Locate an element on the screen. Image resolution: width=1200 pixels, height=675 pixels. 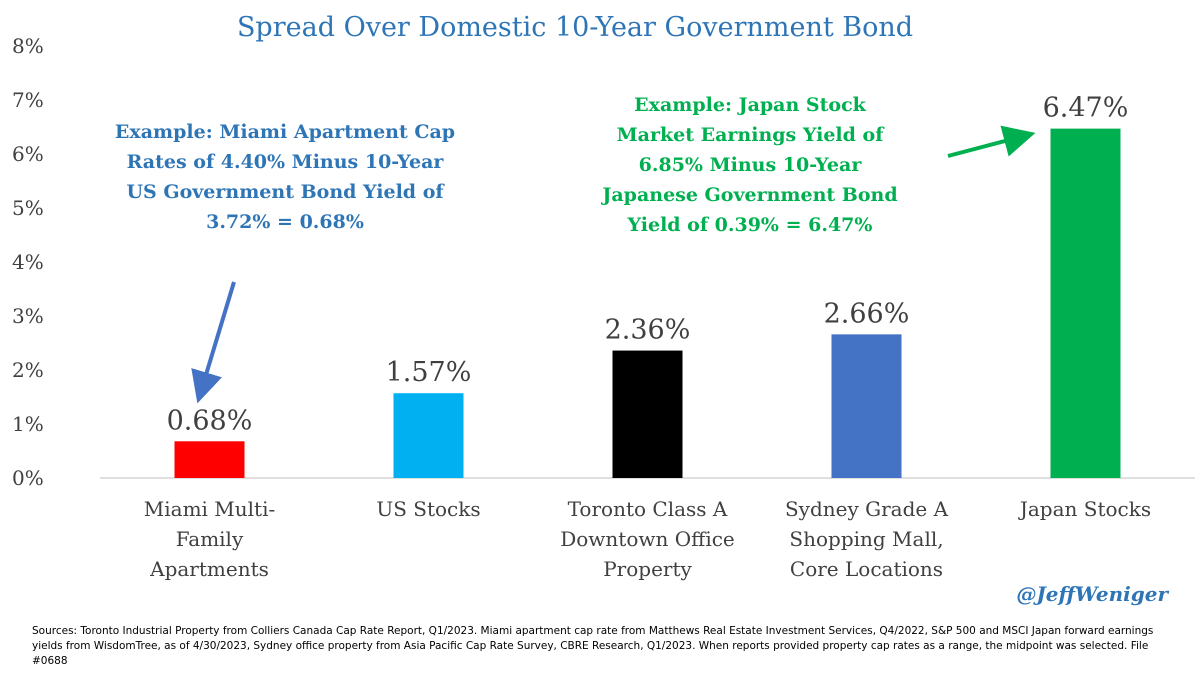
japan-annotation-line: Yield of 0.39% = 6.47% is located at coordinates (750, 225).